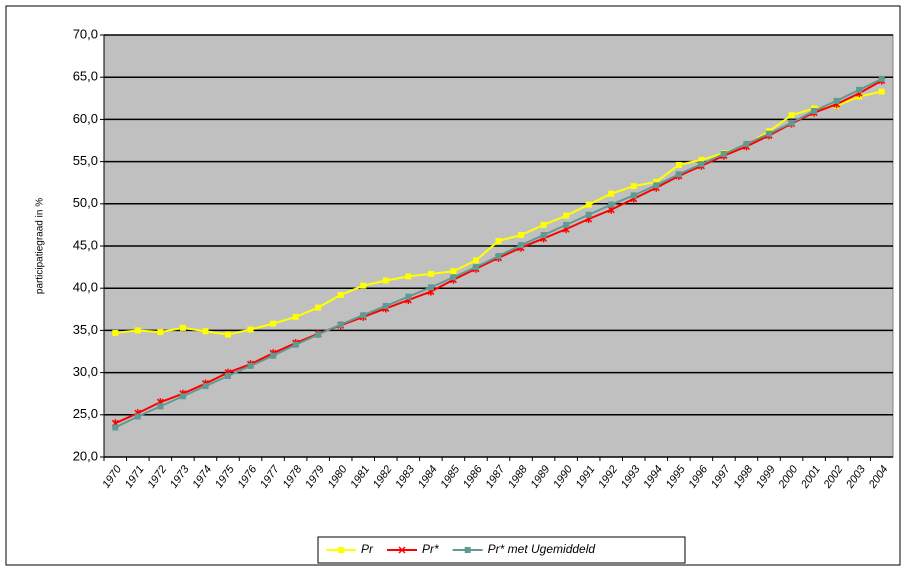 This screenshot has height=571, width=907. I want to click on y-axis-title: participatiegraad in %, so click(40, 246).